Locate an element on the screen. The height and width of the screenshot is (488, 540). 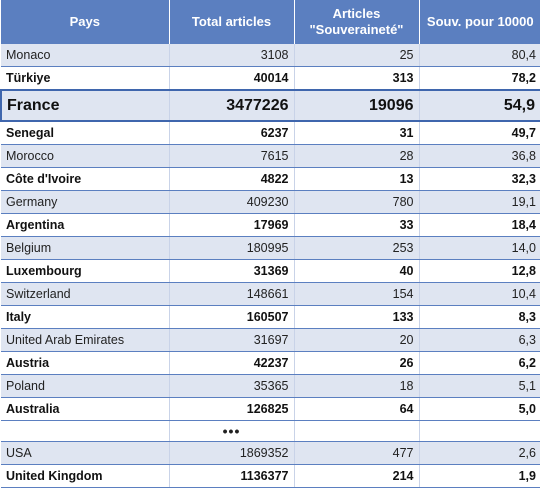
cell-total-articles: 6237 is located at coordinates (232, 133).